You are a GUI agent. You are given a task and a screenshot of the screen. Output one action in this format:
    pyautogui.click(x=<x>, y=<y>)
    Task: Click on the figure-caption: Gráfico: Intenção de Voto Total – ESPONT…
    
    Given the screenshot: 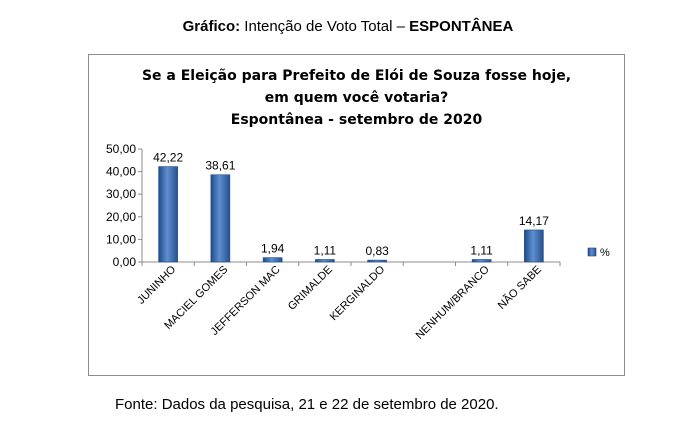 What is the action you would take?
    pyautogui.click(x=348, y=26)
    